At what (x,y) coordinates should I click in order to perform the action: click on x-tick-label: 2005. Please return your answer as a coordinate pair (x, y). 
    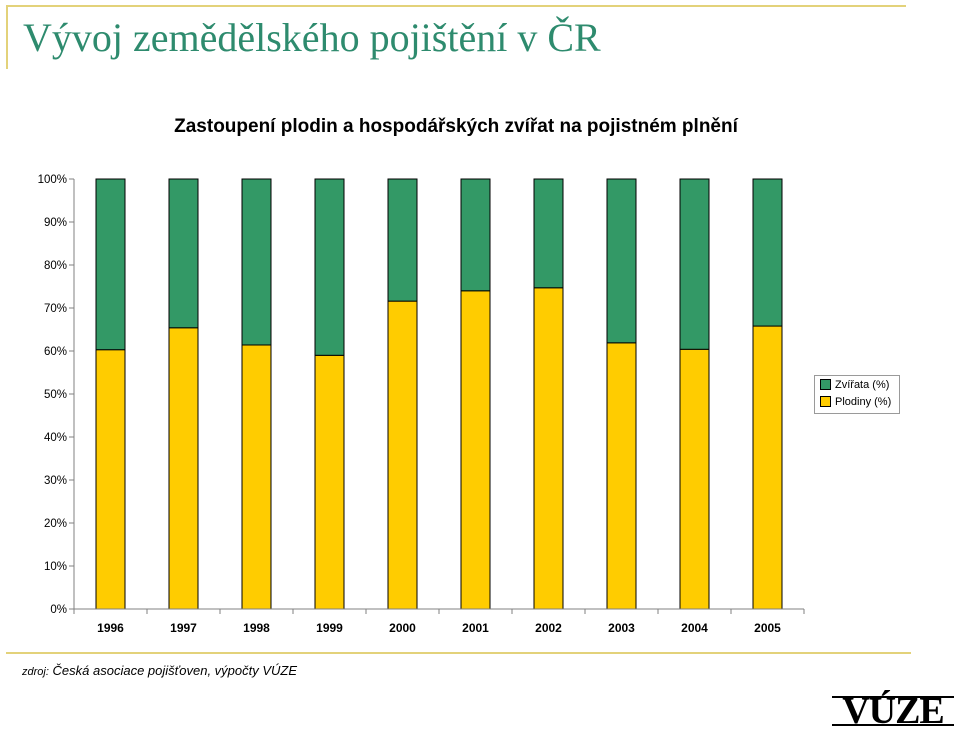
    Looking at the image, I should click on (767, 628).